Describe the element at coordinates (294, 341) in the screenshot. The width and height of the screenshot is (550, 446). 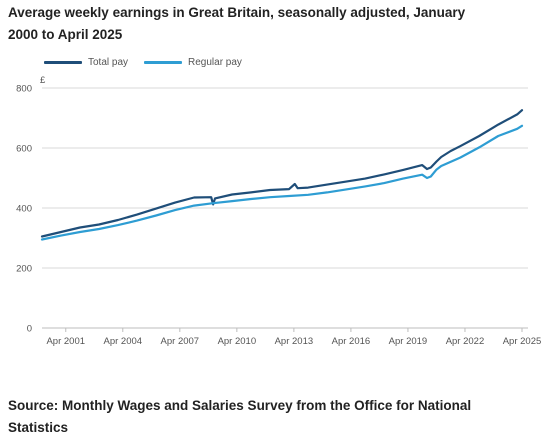
I see `x-tick-label: Apr 2013` at that location.